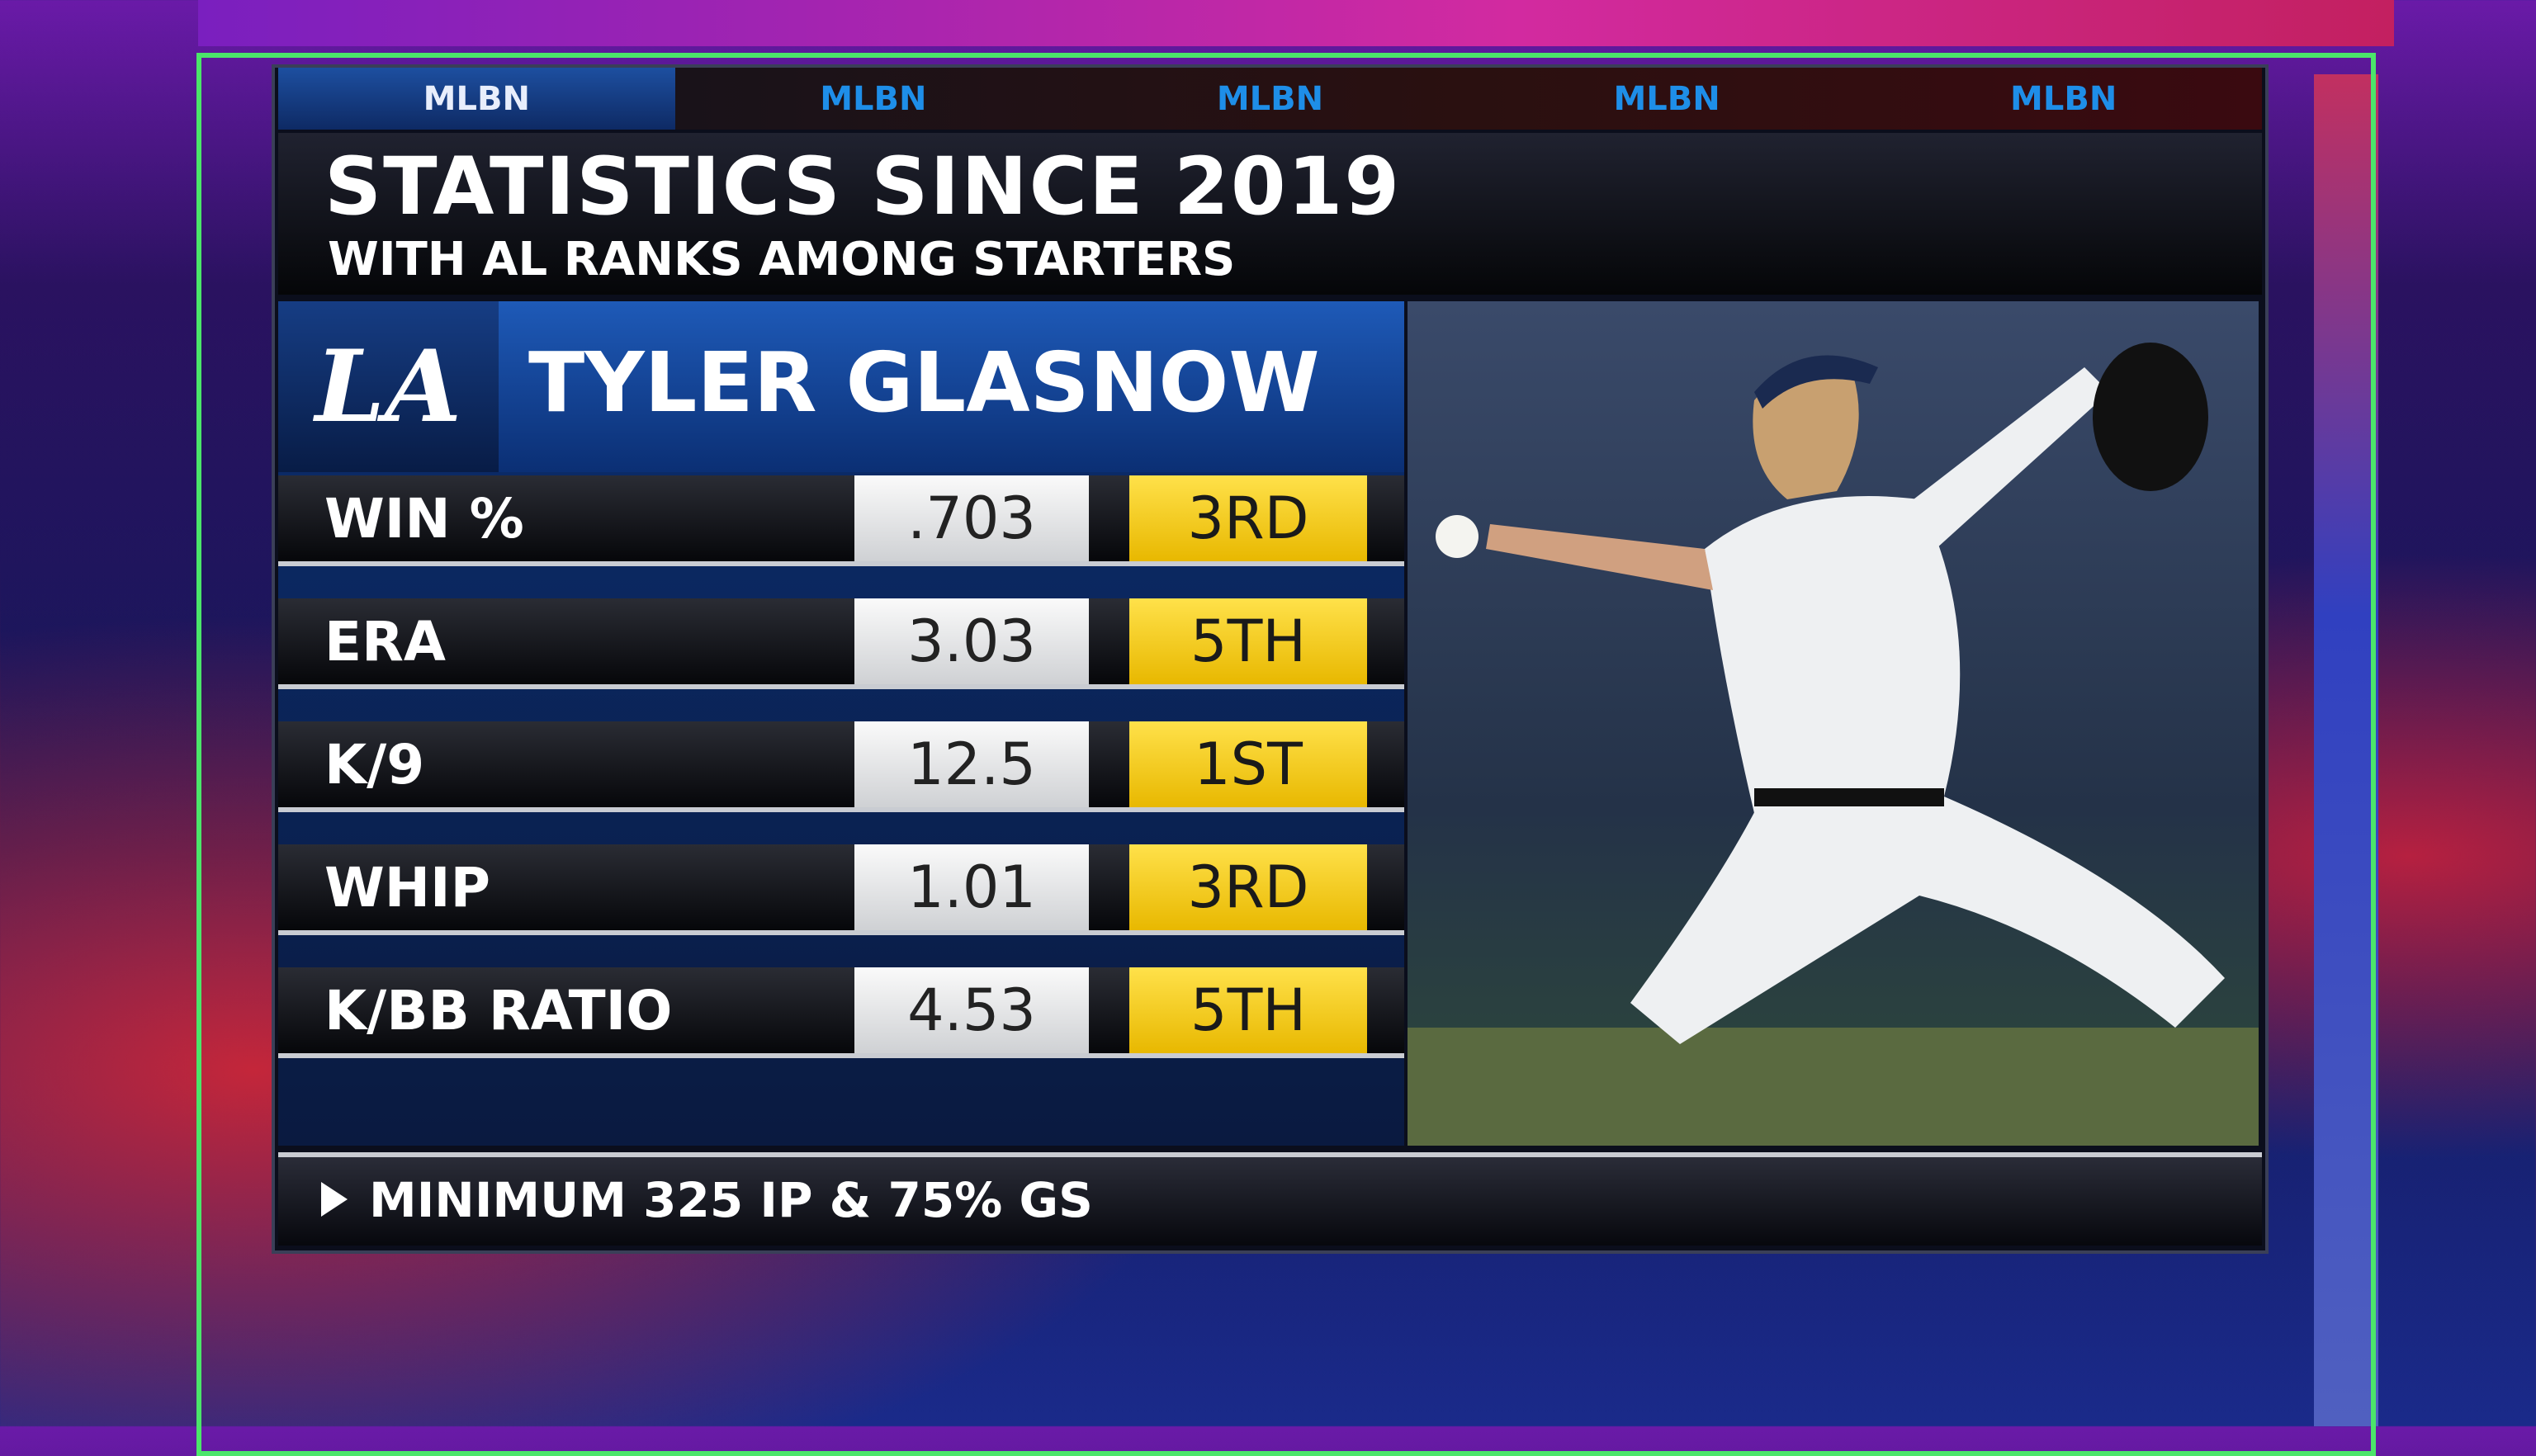 The image size is (2536, 1456). Describe the element at coordinates (334, 1199) in the screenshot. I see `footnote-arrow` at that location.